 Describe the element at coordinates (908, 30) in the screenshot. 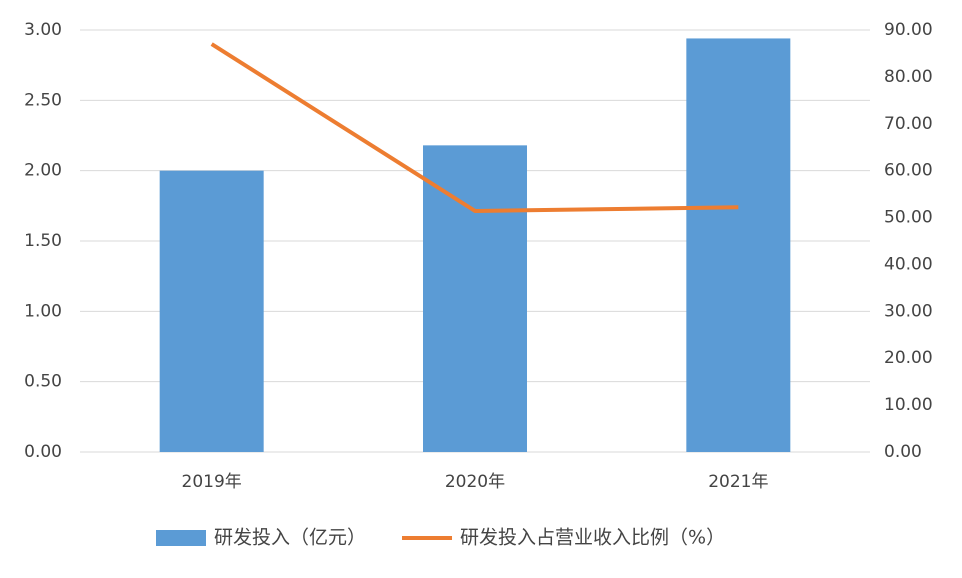

I see `y2-tick-label: 90.00` at that location.